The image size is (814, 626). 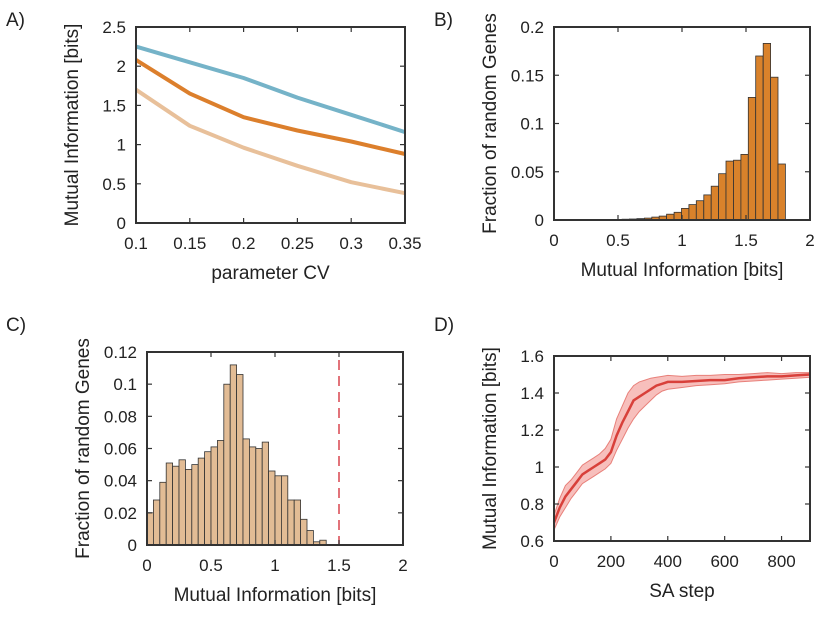 I want to click on y-tick-label: 2, so click(x=121, y=66).